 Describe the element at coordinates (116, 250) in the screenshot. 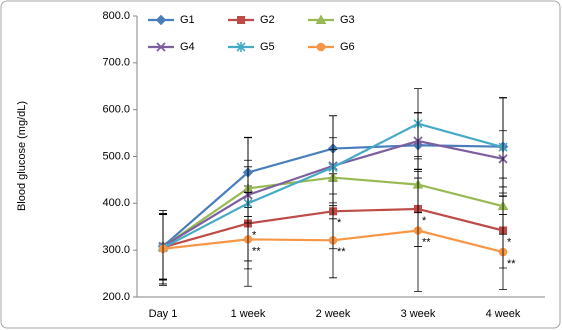

I see `y-tick-label: 300.0` at that location.